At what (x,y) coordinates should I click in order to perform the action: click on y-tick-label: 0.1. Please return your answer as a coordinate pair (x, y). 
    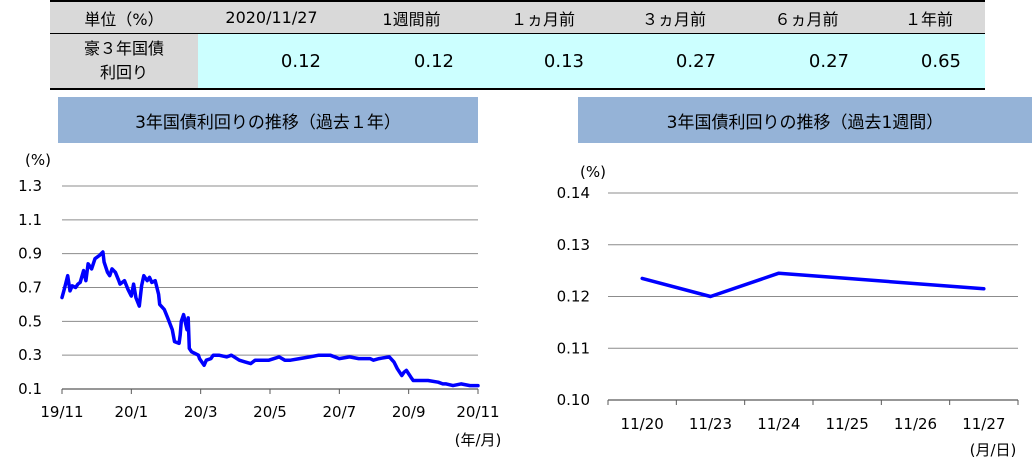
    Looking at the image, I should click on (30, 389).